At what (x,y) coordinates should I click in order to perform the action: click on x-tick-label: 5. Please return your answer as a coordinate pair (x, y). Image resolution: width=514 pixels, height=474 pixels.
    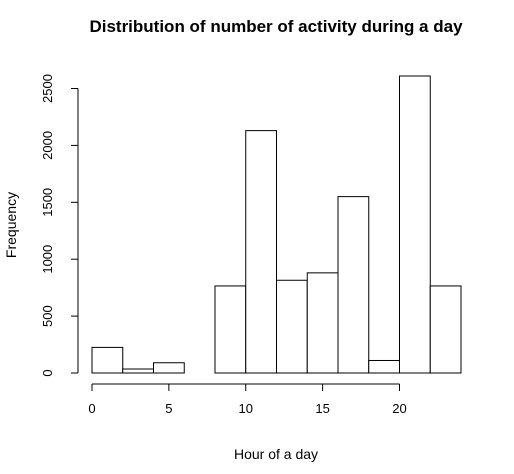
    Looking at the image, I should click on (168, 408).